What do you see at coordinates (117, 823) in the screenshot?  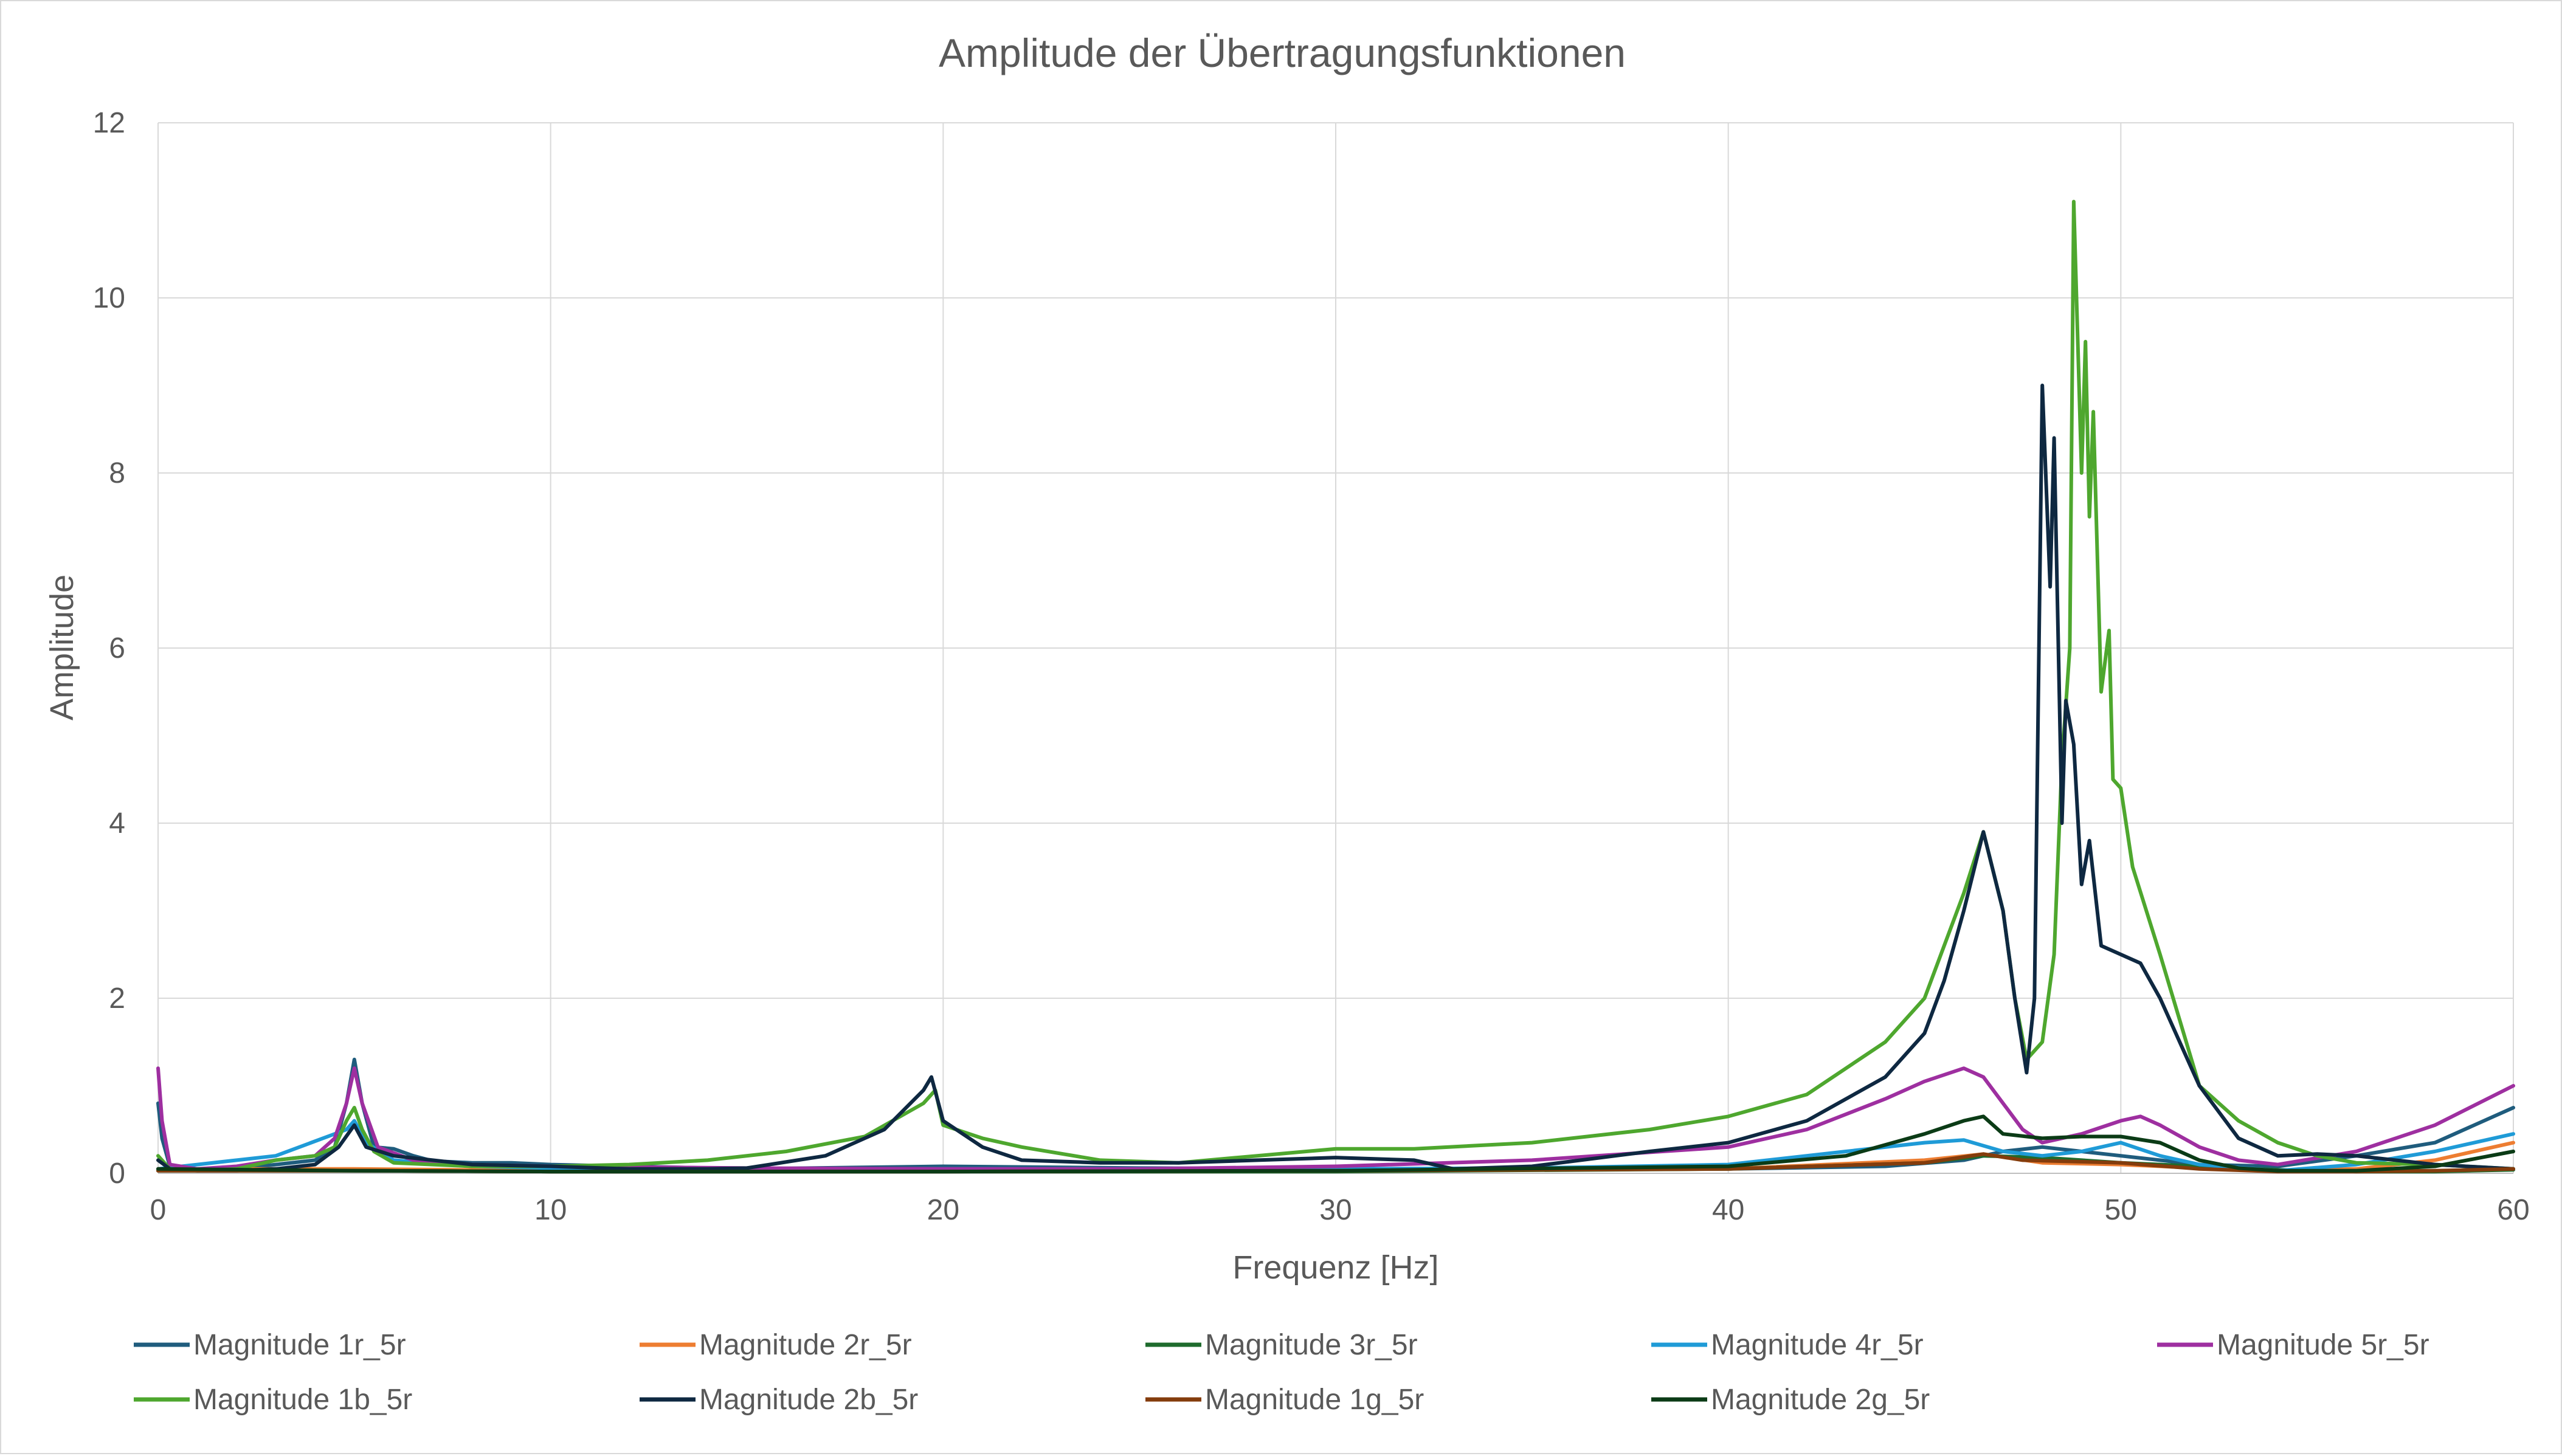 I see `y-tick-label: 4` at bounding box center [117, 823].